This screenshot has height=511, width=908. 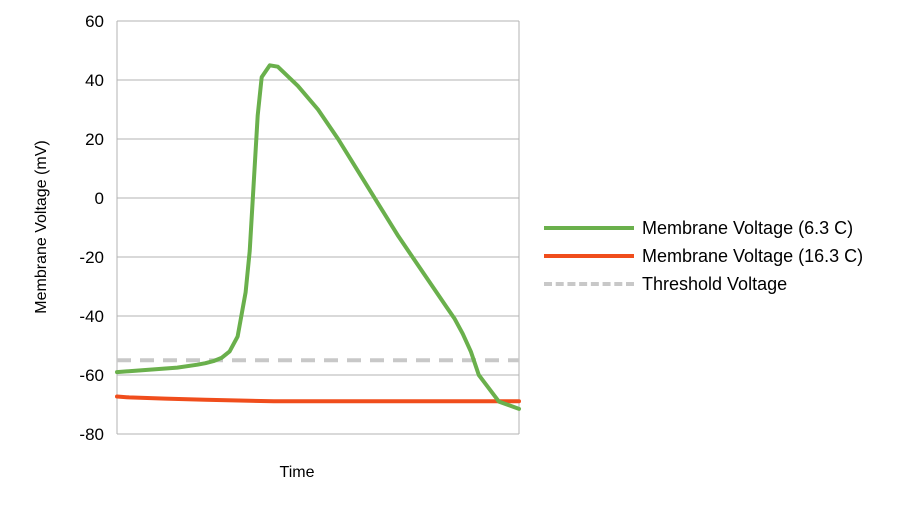 I want to click on legend-label-threshold: Threshold Voltage, so click(x=715, y=283).